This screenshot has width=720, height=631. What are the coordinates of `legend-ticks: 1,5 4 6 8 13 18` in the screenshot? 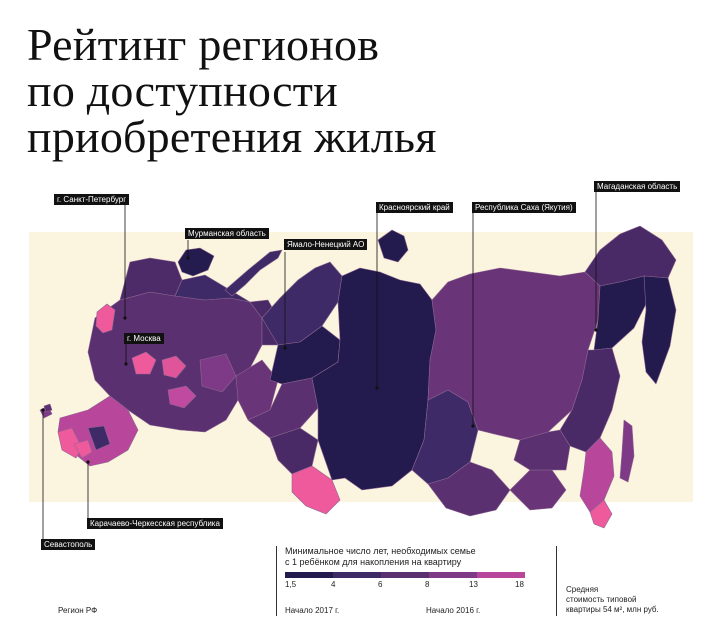 It's located at (405, 585).